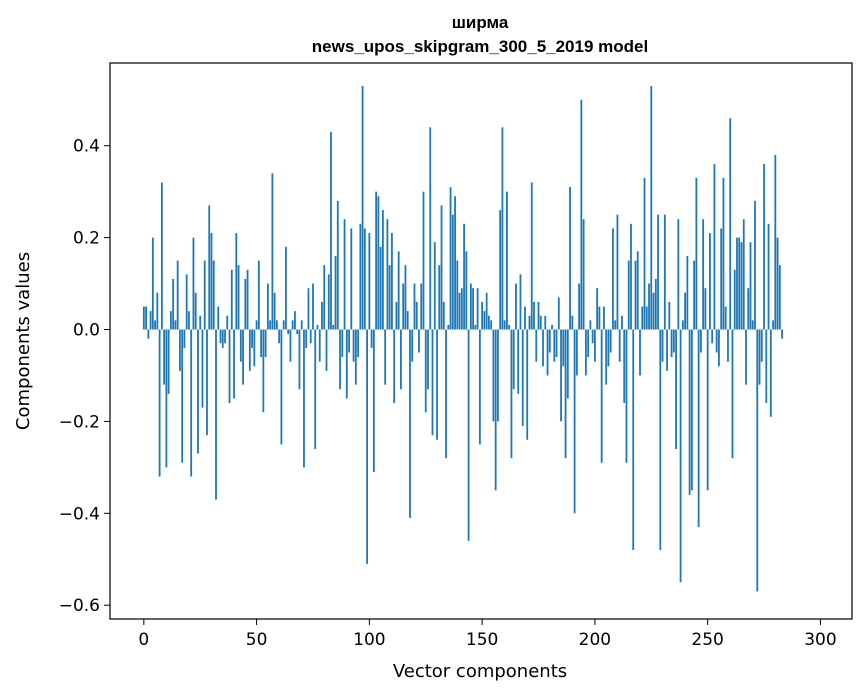 The height and width of the screenshot is (696, 867). What do you see at coordinates (480, 671) in the screenshot?
I see `x-axis-label: Vector components` at bounding box center [480, 671].